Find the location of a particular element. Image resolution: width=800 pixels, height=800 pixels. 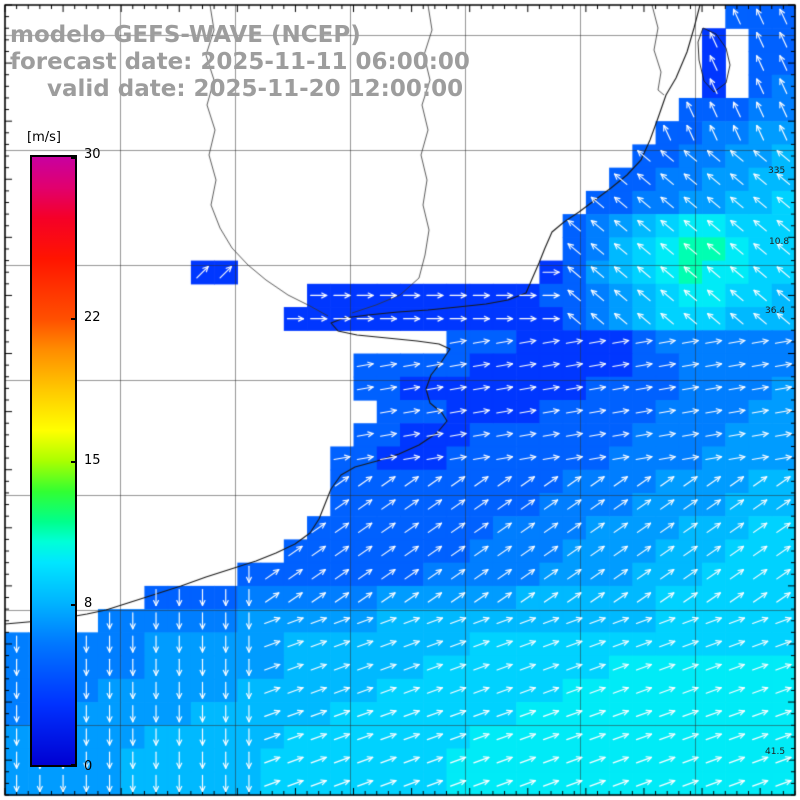

colorbar is located at coordinates (53, 461).